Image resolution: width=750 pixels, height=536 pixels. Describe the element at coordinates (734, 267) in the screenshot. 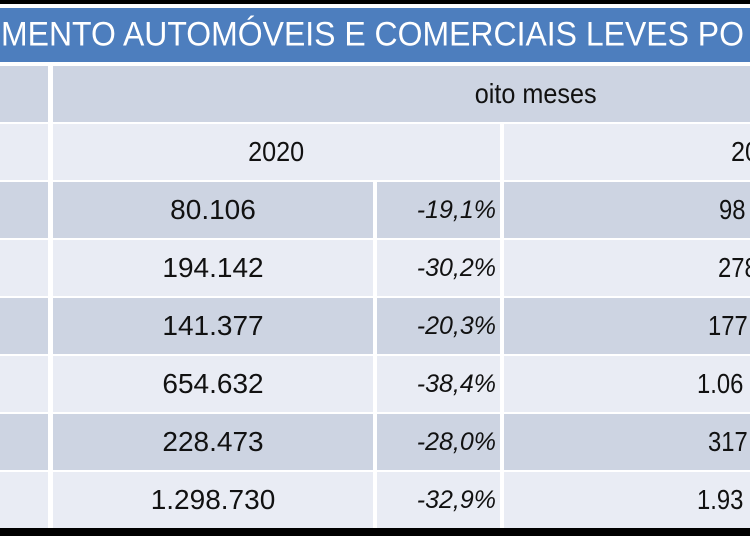

I see `value-right: 278` at that location.